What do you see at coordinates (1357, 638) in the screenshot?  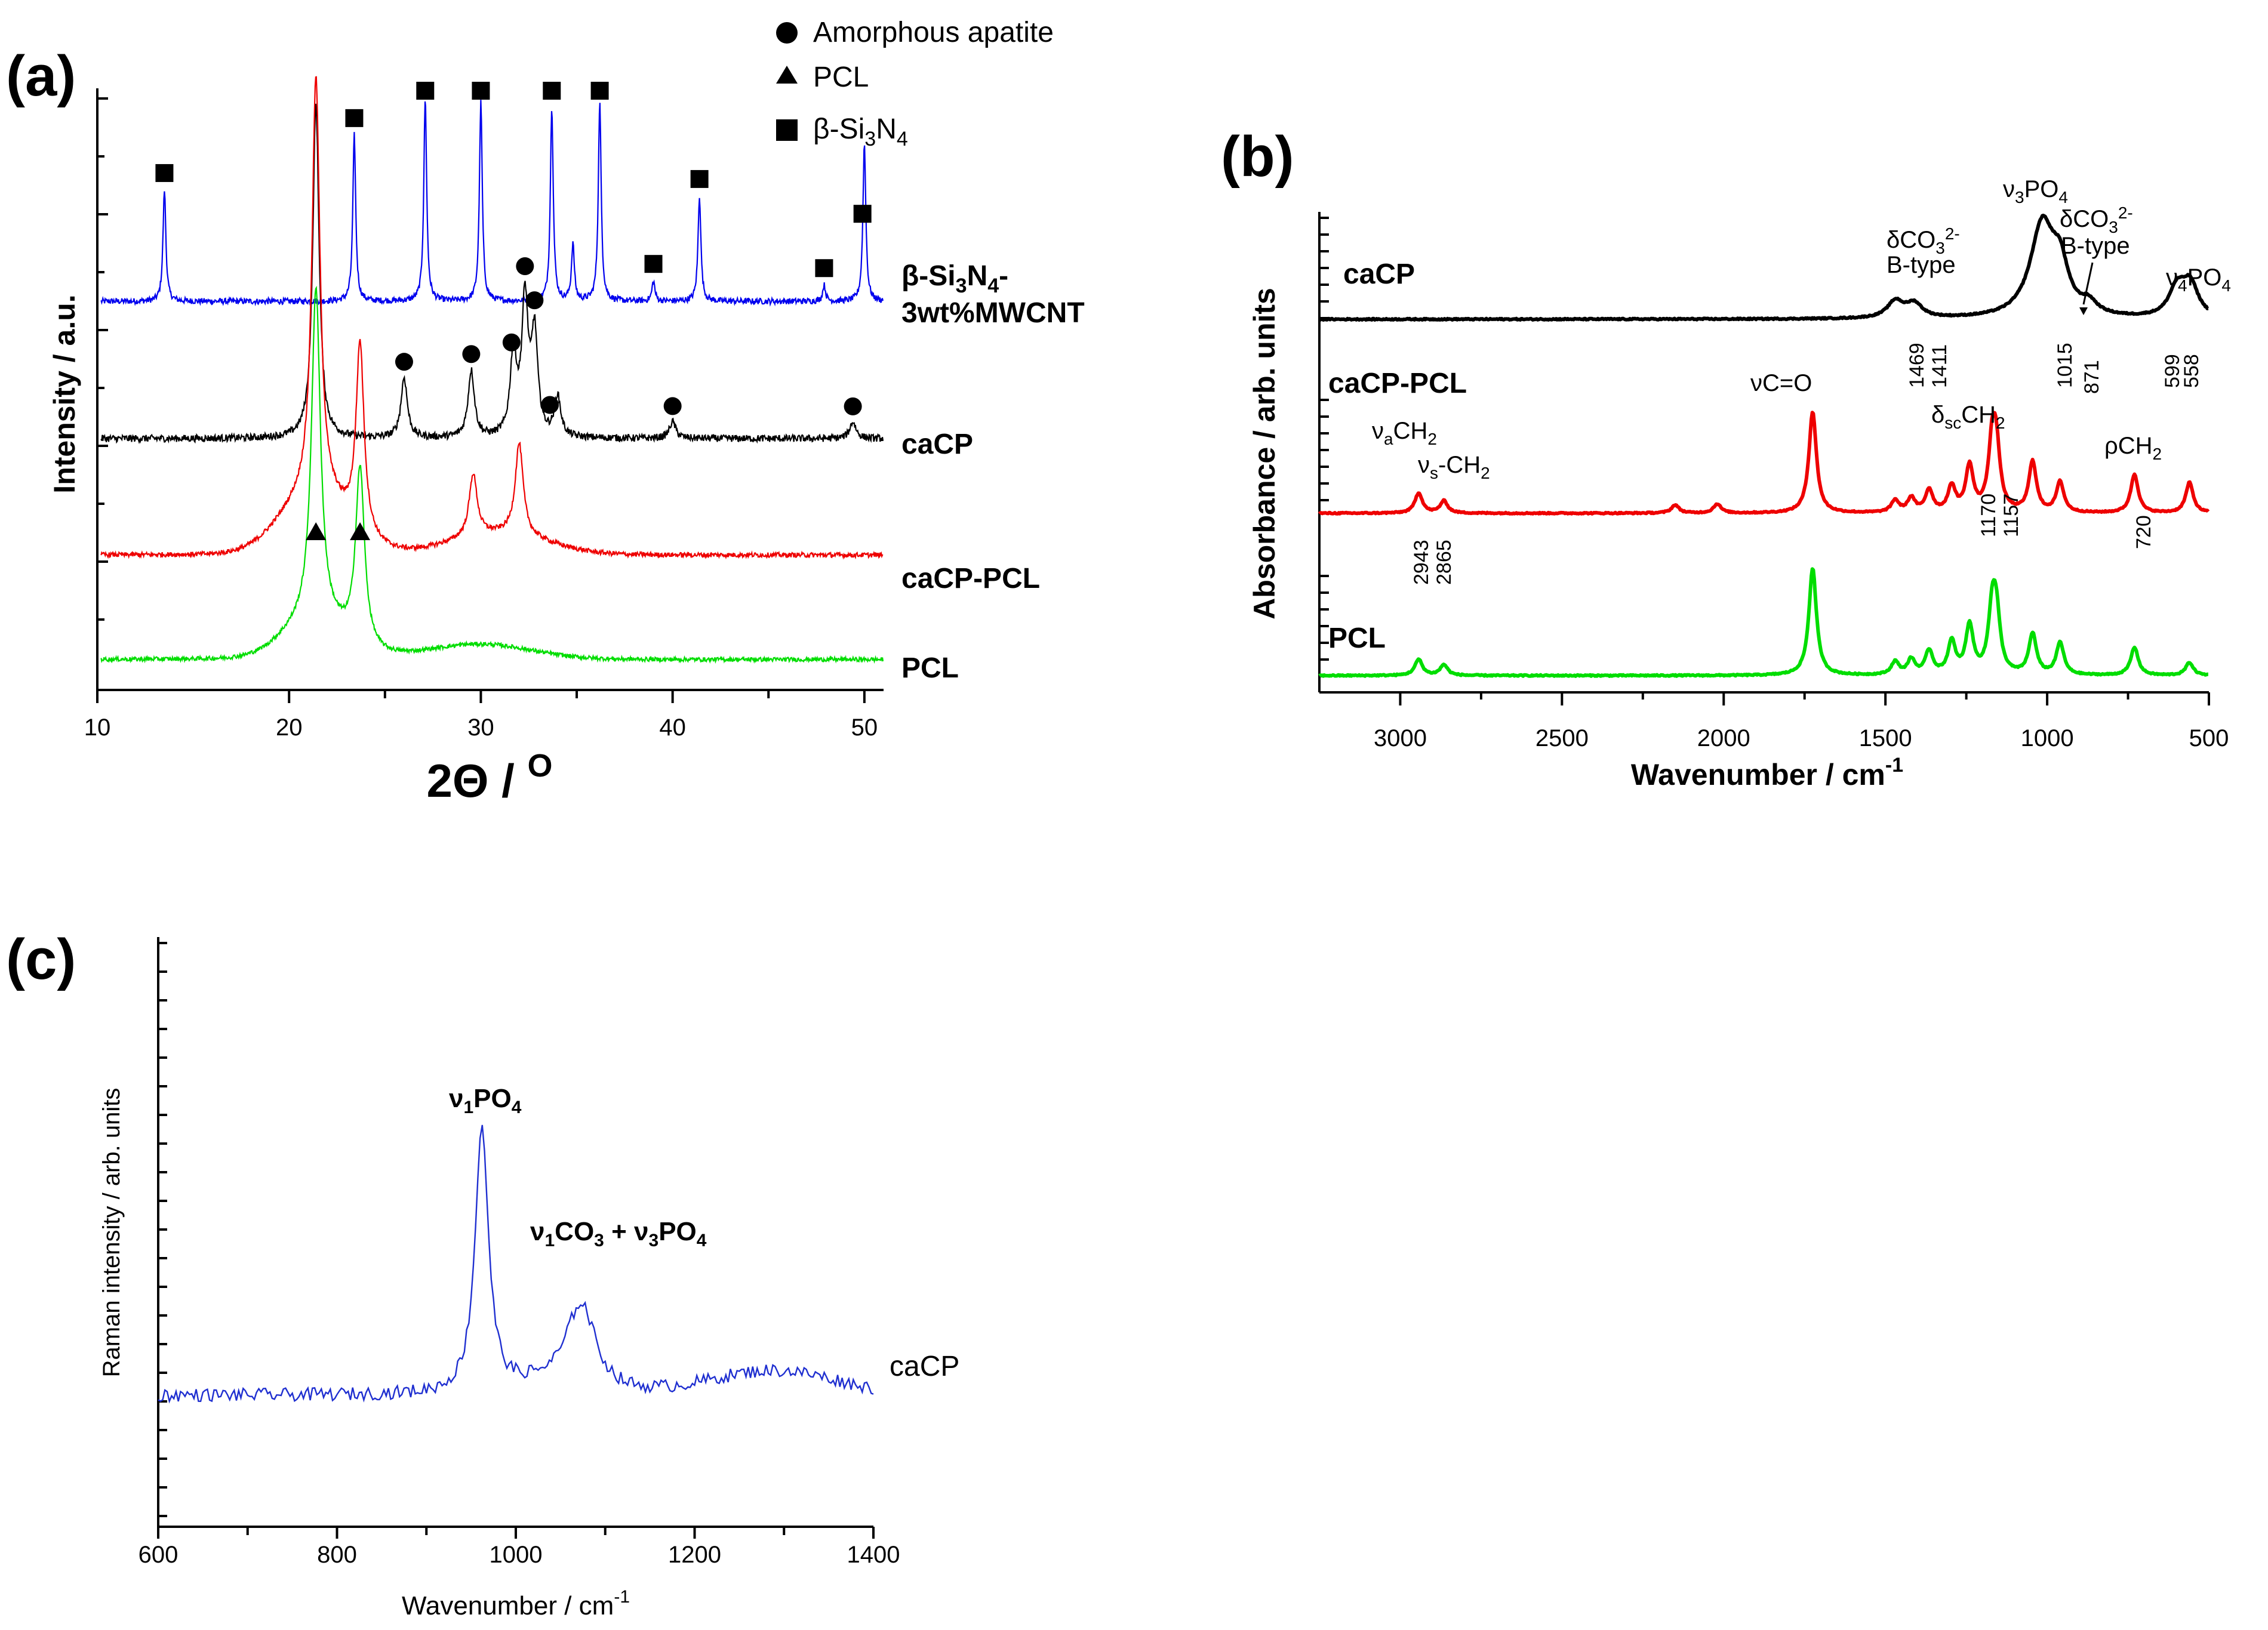 I see `panel-b-series-label-pcl: PCL` at bounding box center [1357, 638].